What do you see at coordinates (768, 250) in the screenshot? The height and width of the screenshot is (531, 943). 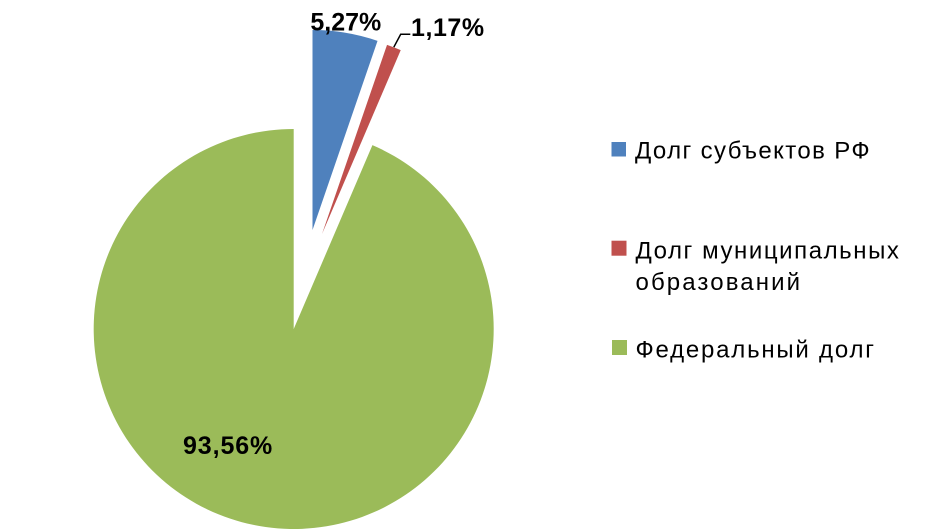 I see `svg-text: Долг муниципальных` at bounding box center [768, 250].